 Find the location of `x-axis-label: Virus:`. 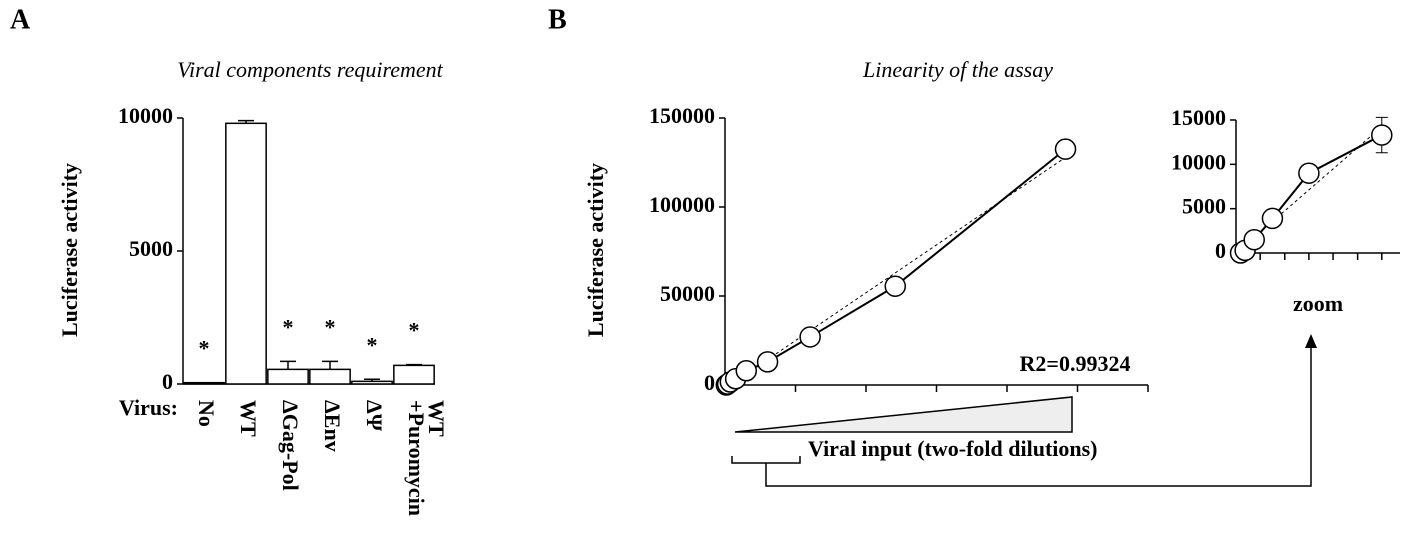

x-axis-label: Virus: is located at coordinates (148, 407).